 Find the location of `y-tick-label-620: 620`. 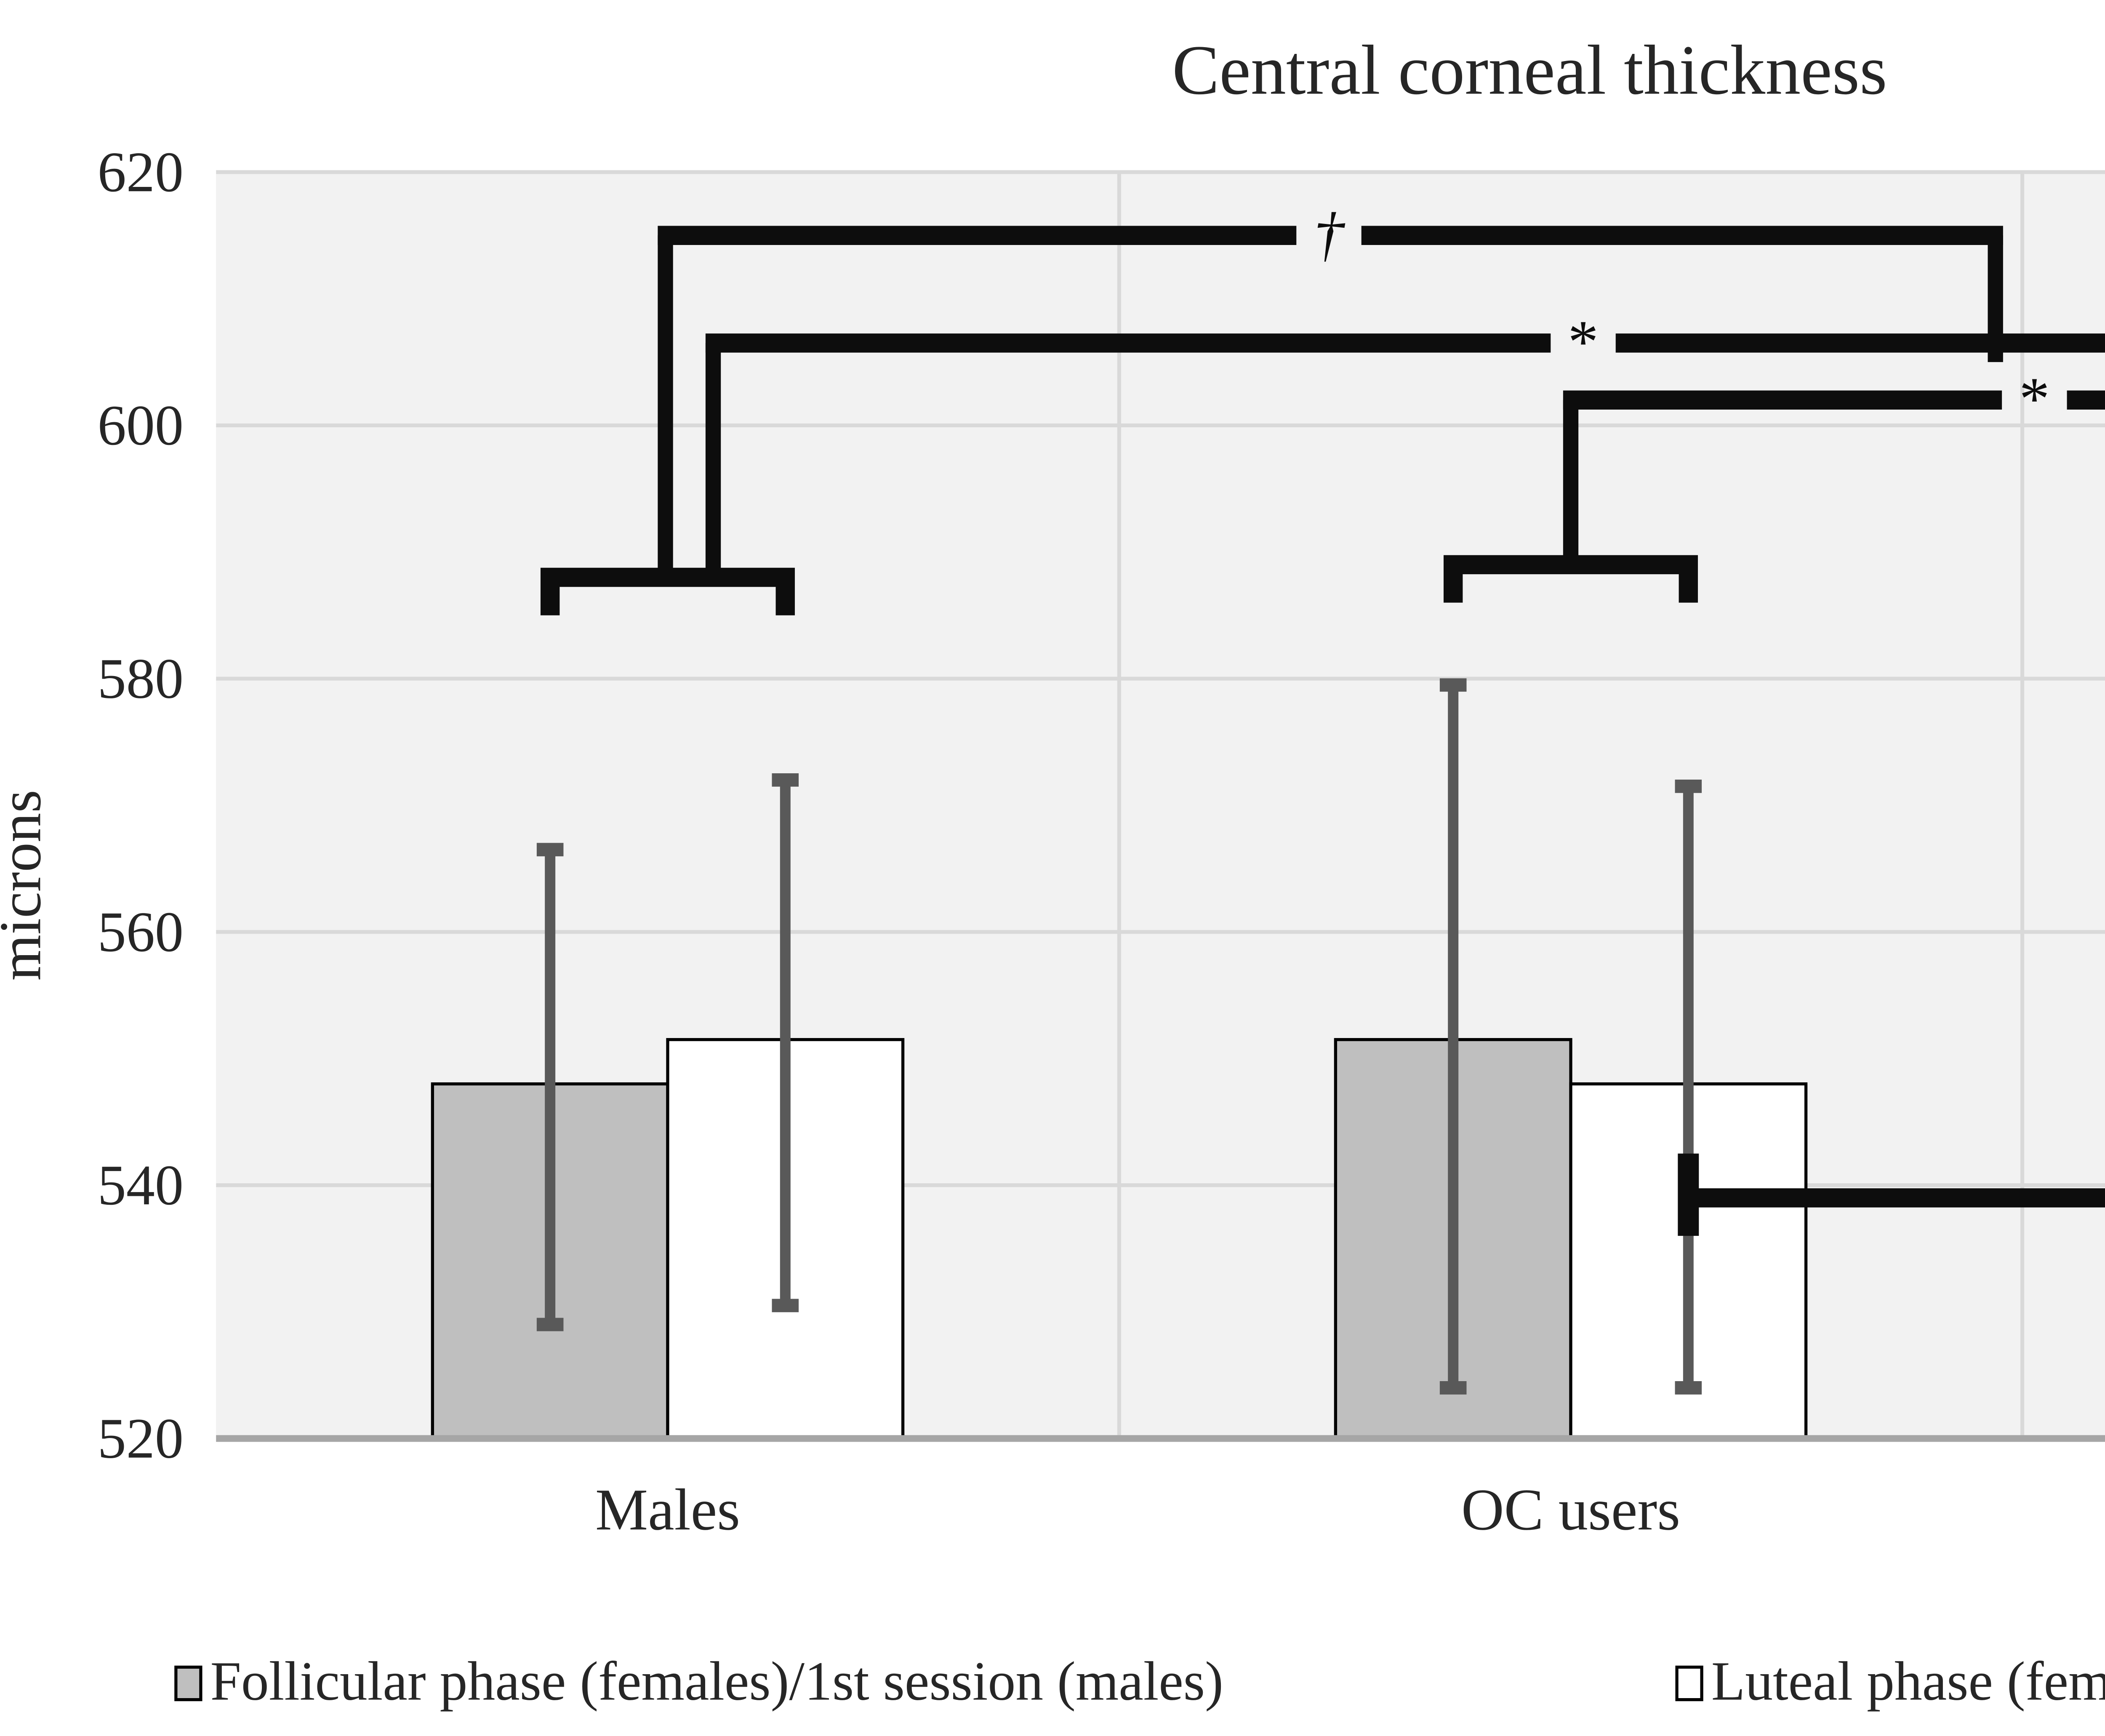

y-tick-label-620: 620 is located at coordinates (141, 172).